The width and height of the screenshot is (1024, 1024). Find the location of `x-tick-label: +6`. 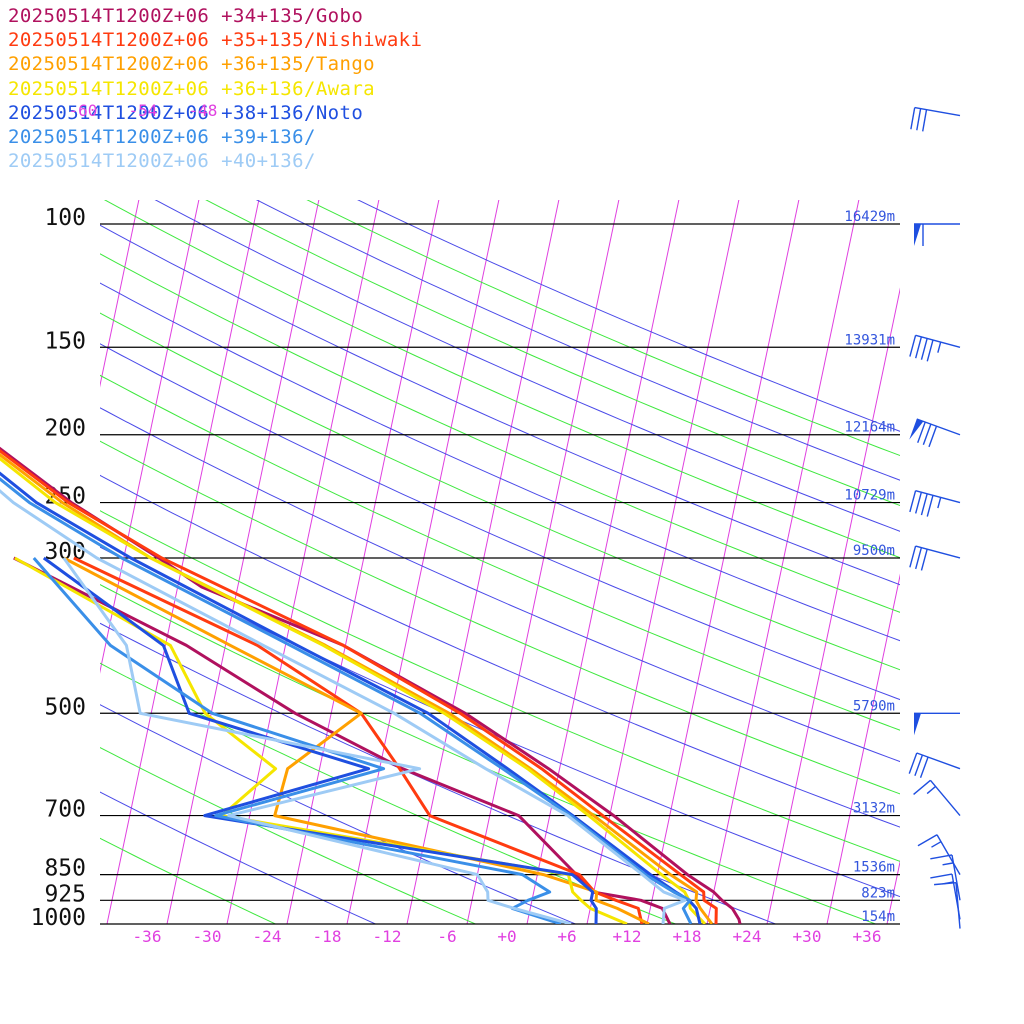

x-tick-label: +6 is located at coordinates (566, 936).